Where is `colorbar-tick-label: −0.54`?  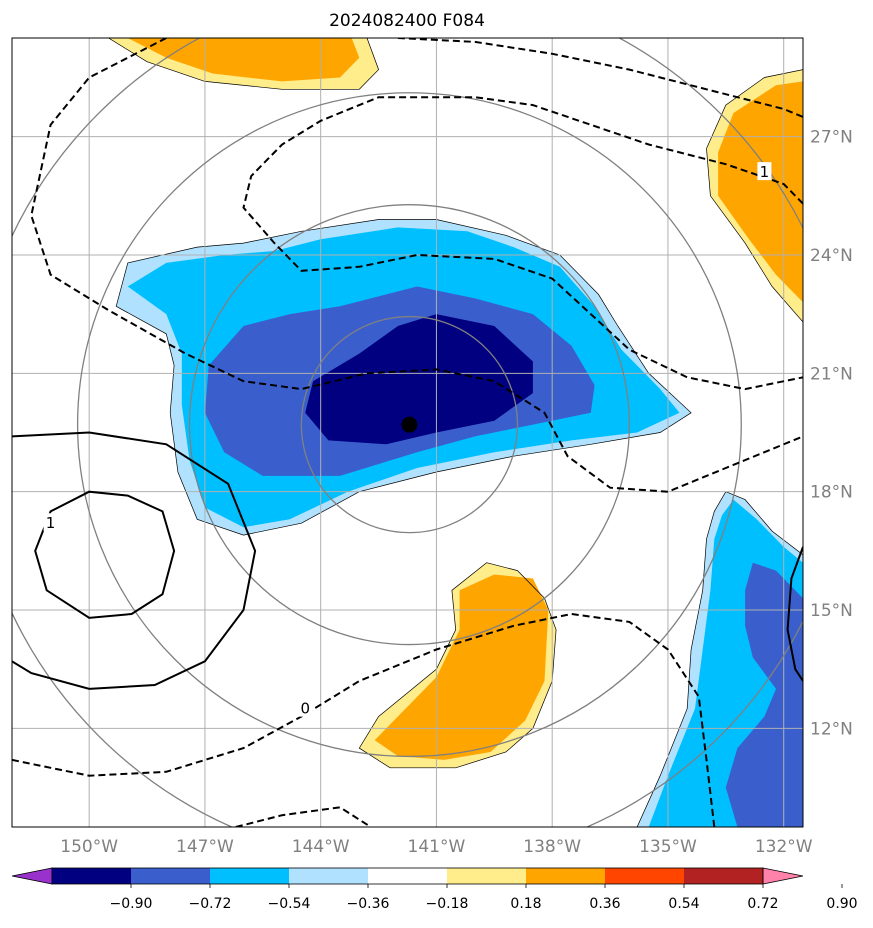
colorbar-tick-label: −0.54 is located at coordinates (289, 904).